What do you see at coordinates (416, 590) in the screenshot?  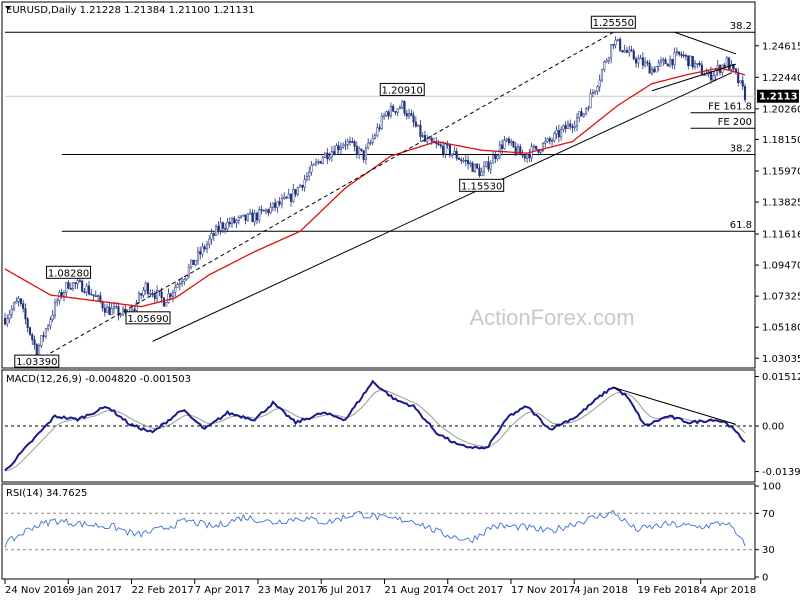 I see `x-tick-label: 21 Aug 2017` at bounding box center [416, 590].